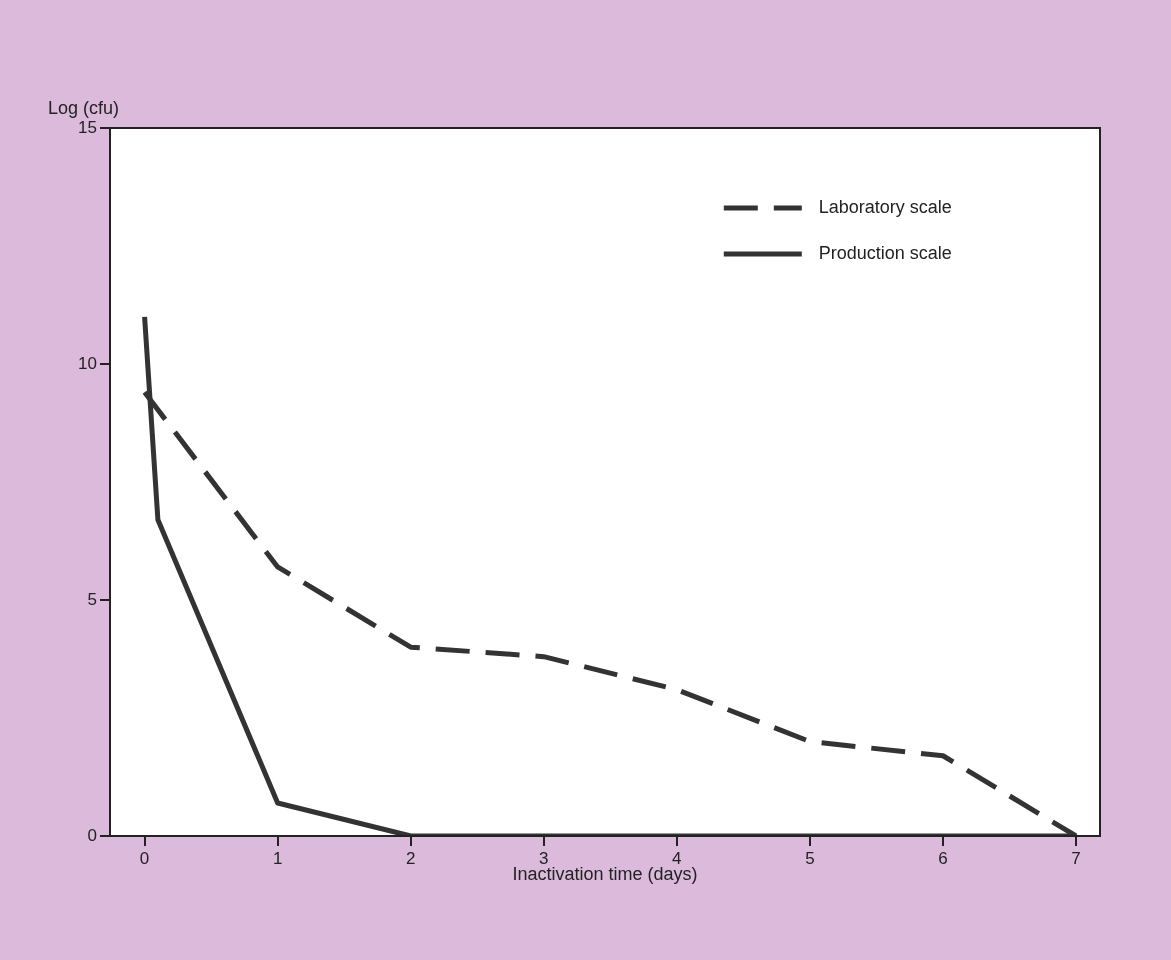 The image size is (1171, 960). I want to click on legend-label: Production scale, so click(885, 252).